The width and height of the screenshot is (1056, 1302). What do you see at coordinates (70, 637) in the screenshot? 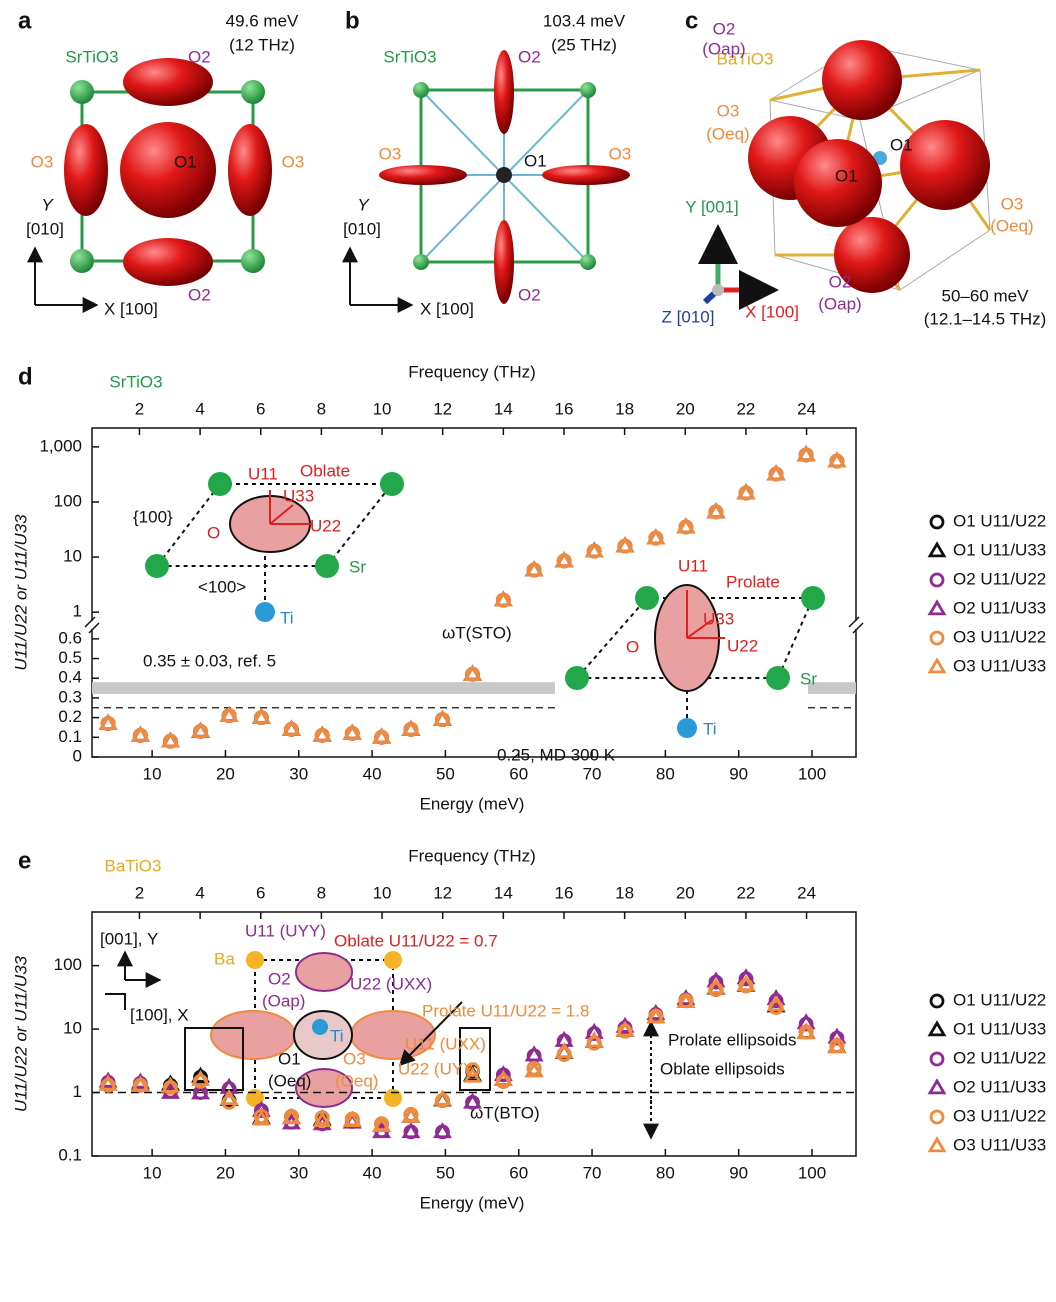
I see `y-tick-label: 0.6` at bounding box center [70, 637].